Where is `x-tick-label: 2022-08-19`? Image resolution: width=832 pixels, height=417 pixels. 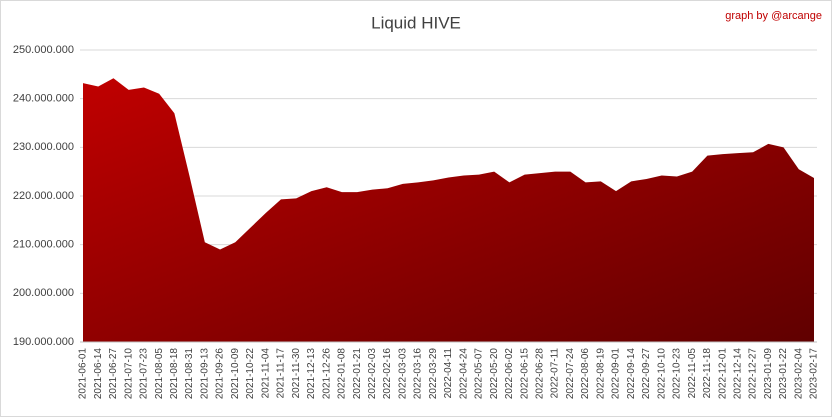 x-tick-label: 2022-08-19 is located at coordinates (600, 374).